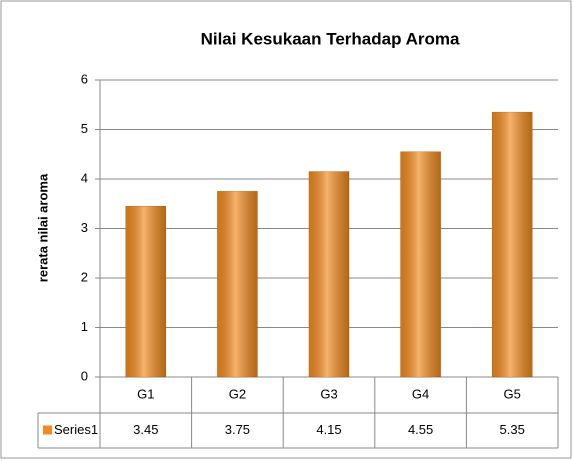 This screenshot has width=573, height=461. What do you see at coordinates (42, 227) in the screenshot?
I see `y-axis-label: rerata nilai aroma` at bounding box center [42, 227].